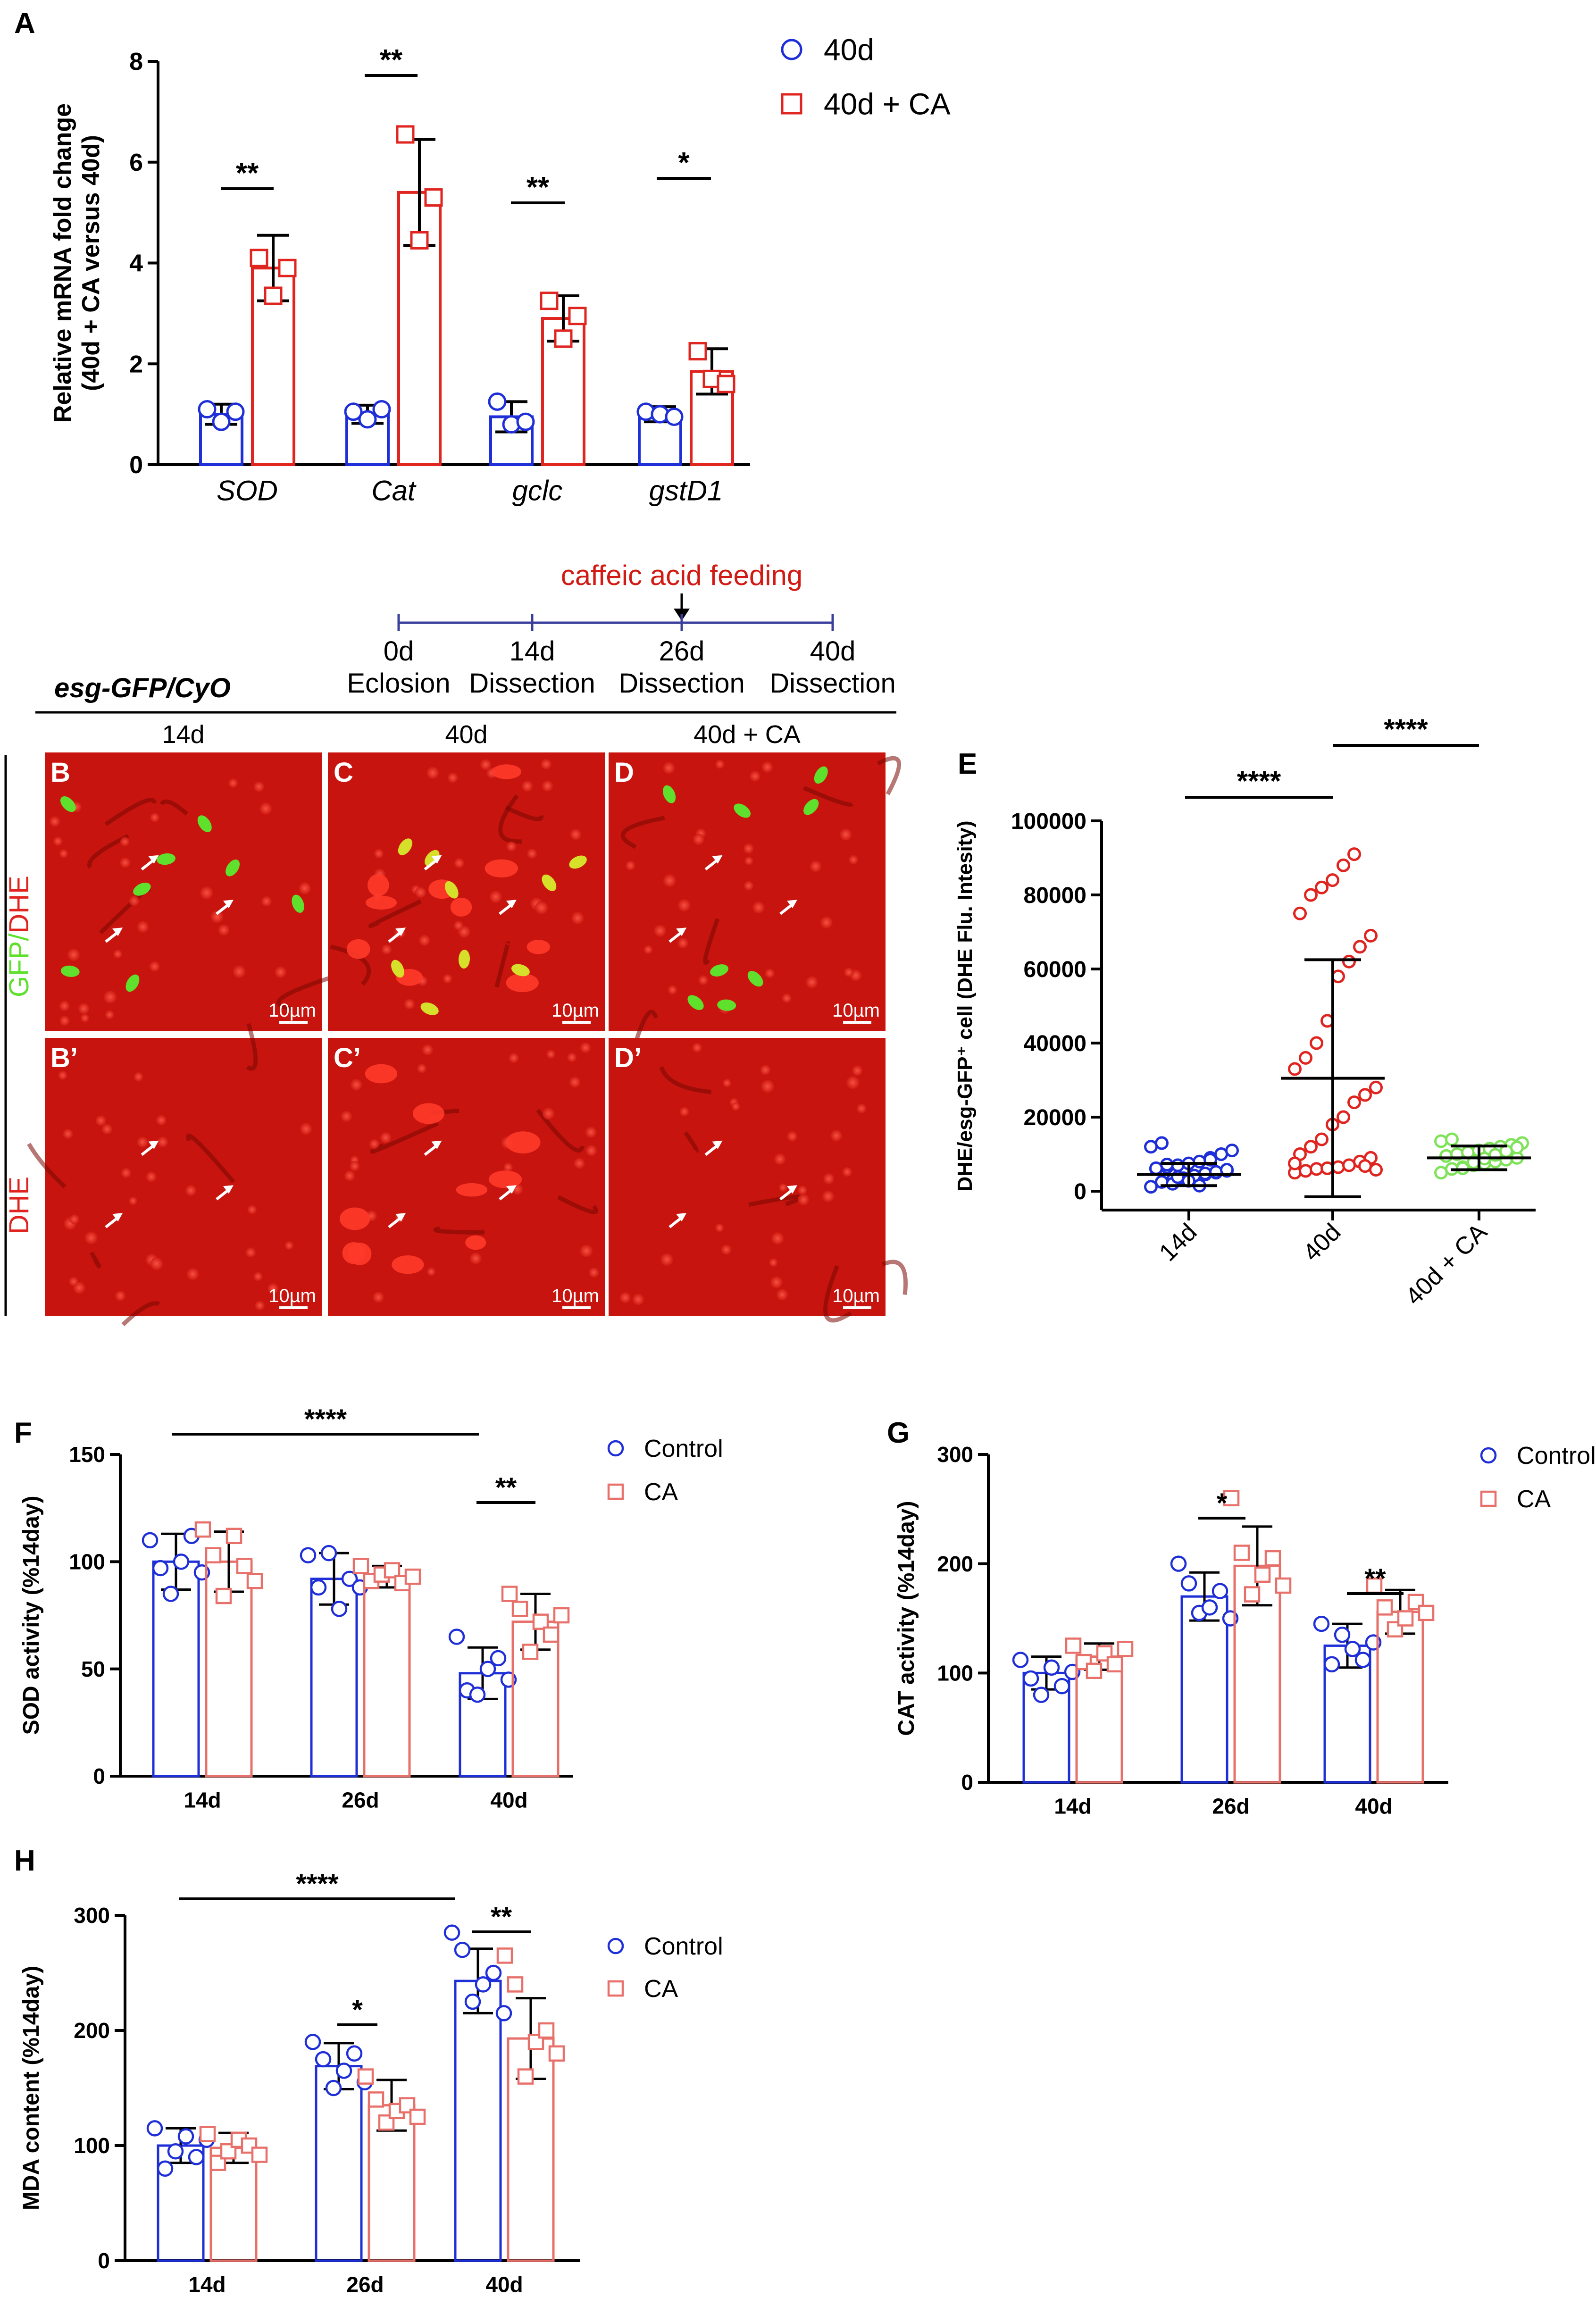  Describe the element at coordinates (466, 891) in the screenshot. I see `micrograph-panel` at that location.